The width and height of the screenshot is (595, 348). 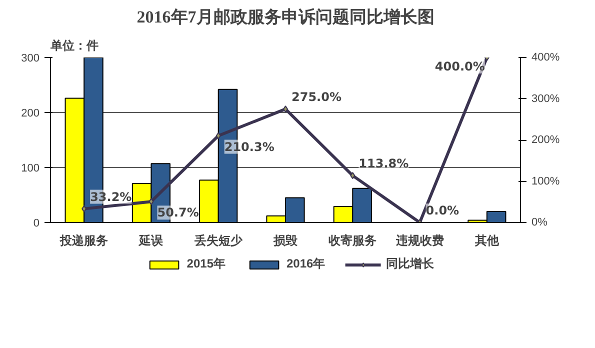 I want to click on data-label: 275.0%, so click(x=317, y=97).